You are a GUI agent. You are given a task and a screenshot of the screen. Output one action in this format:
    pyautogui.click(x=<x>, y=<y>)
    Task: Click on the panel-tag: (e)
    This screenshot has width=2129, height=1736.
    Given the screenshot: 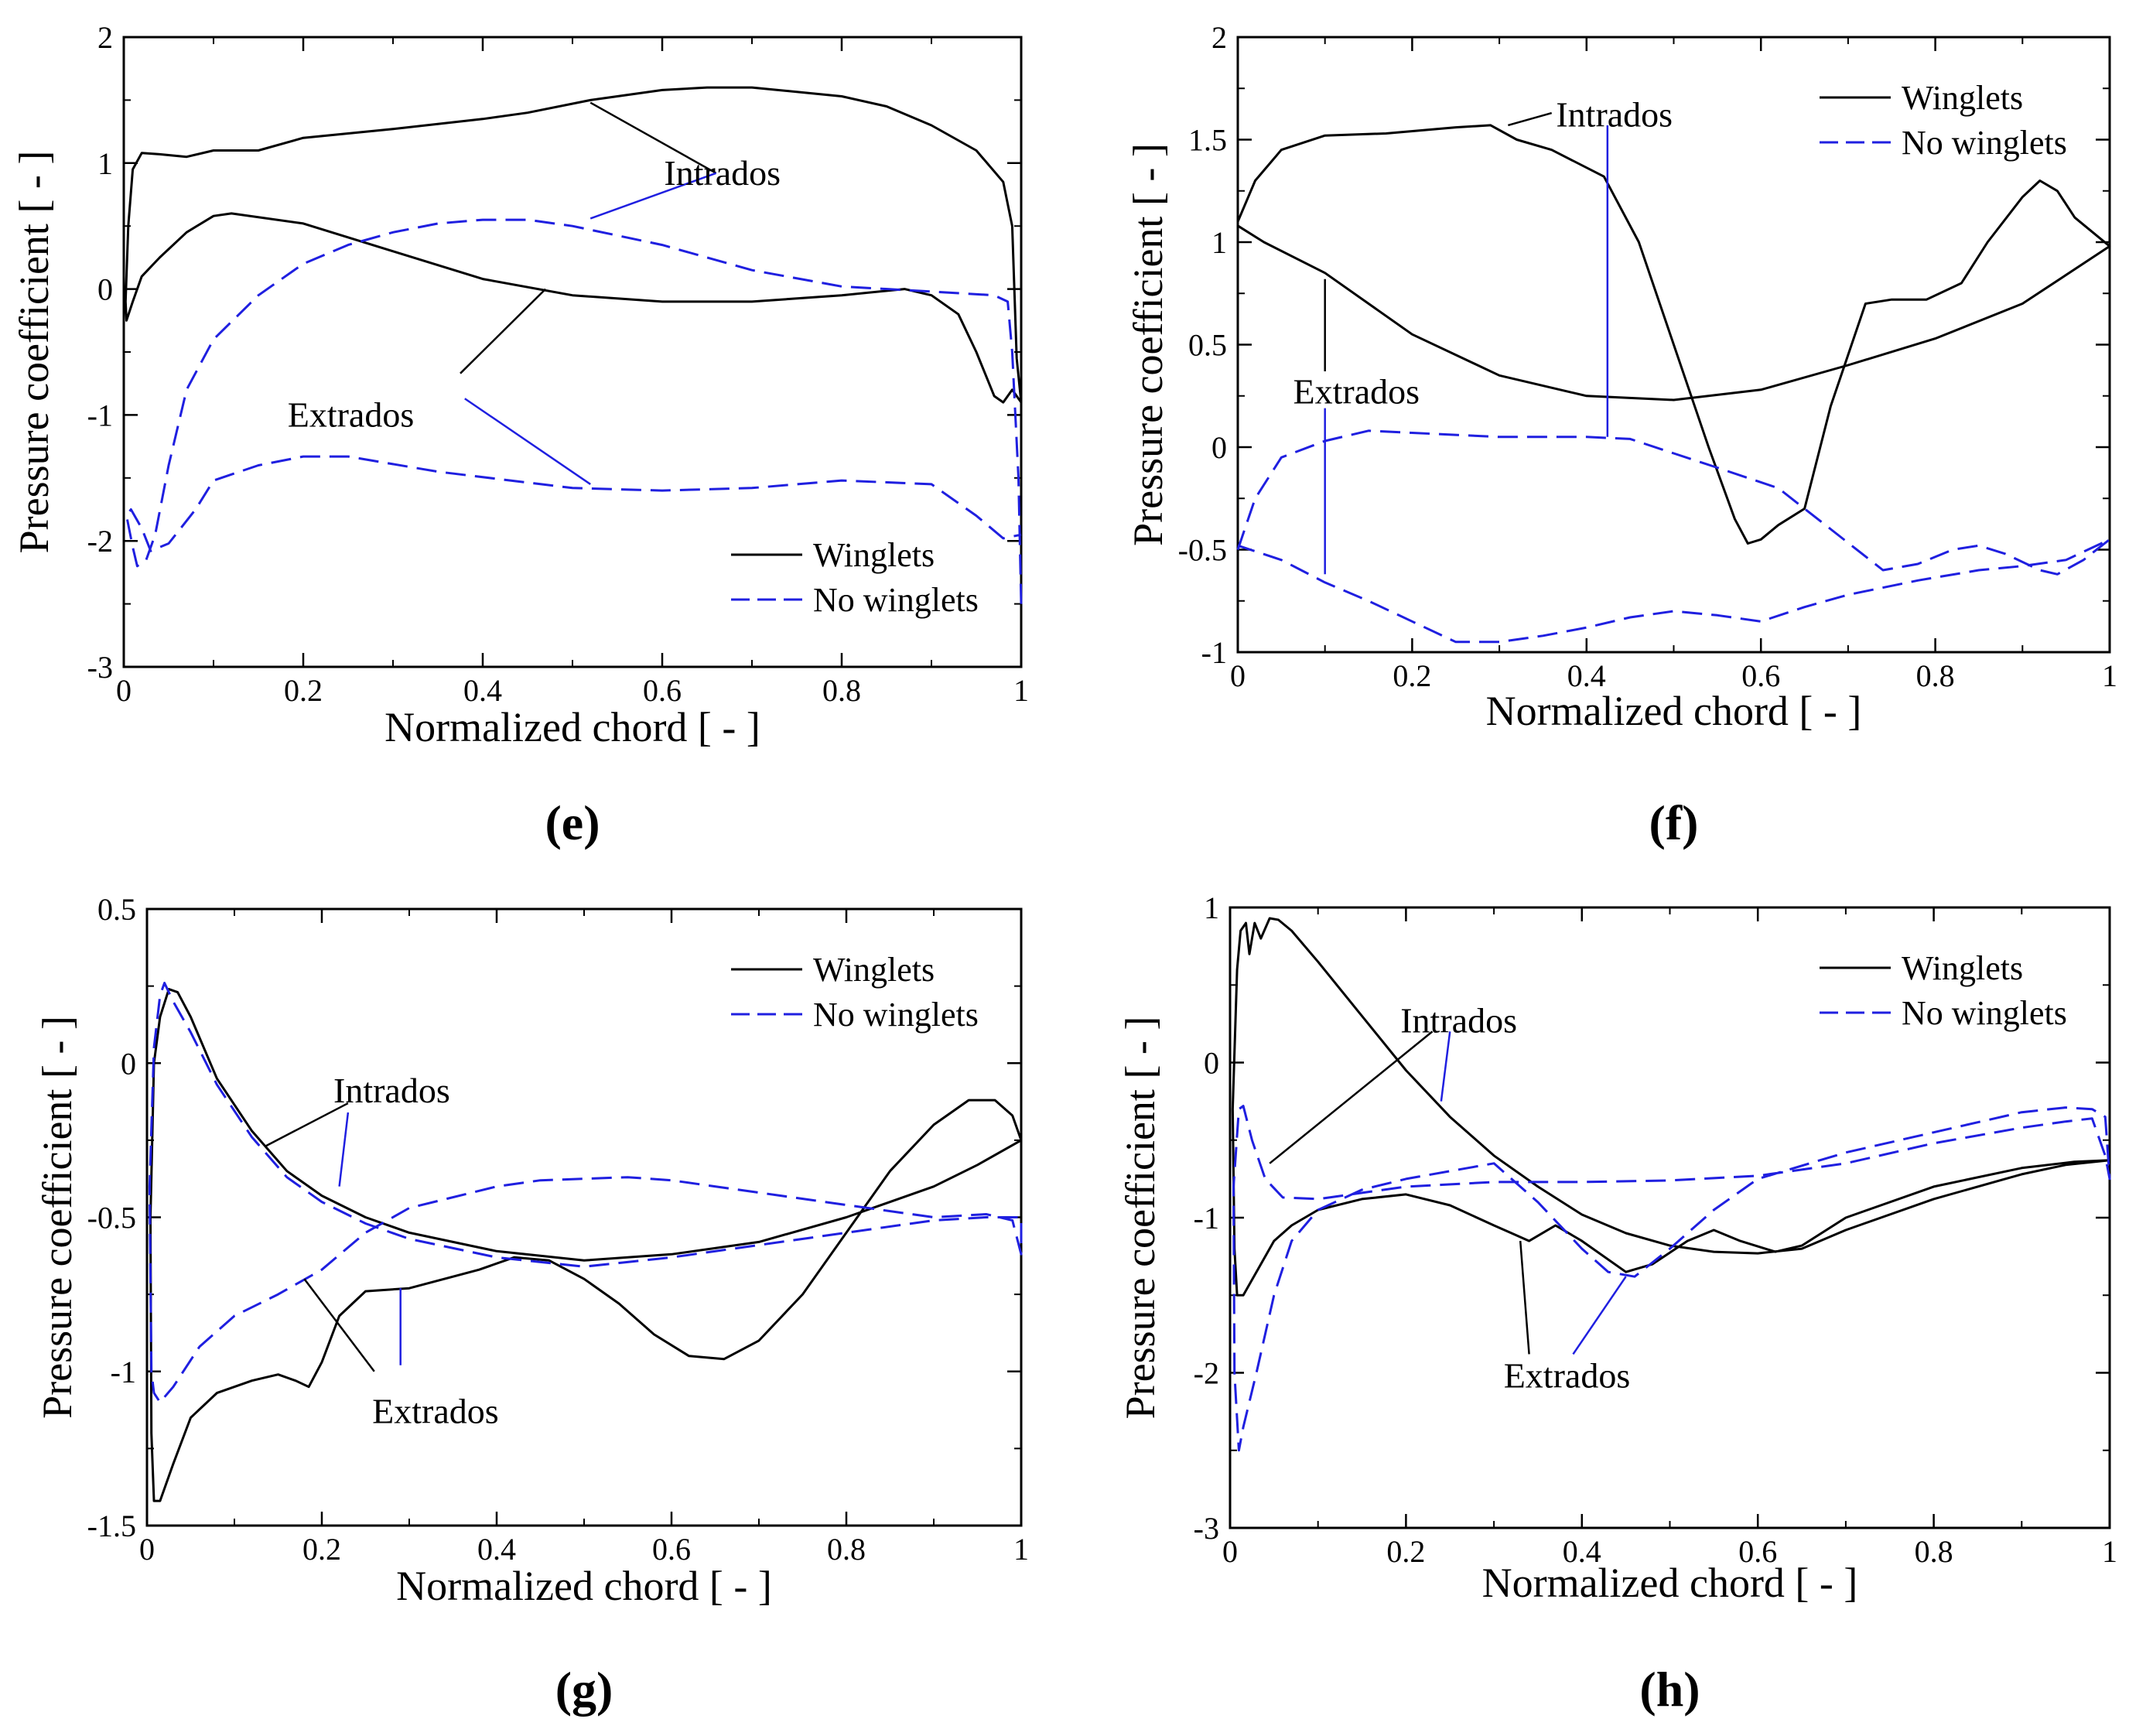 What is the action you would take?
    pyautogui.click(x=572, y=822)
    